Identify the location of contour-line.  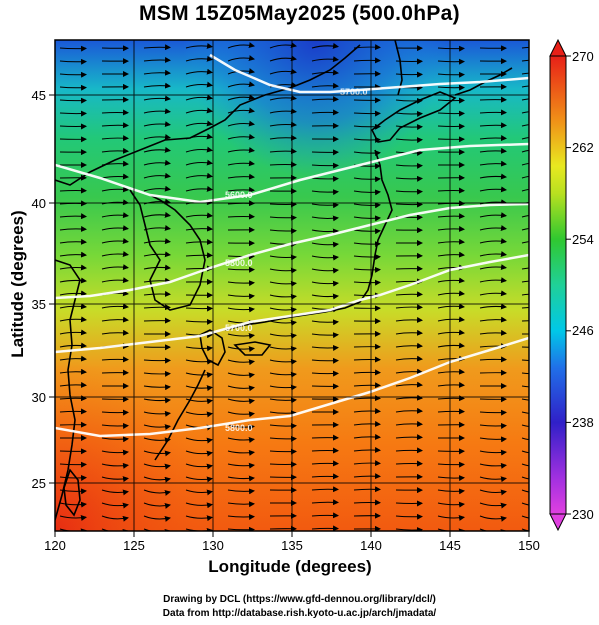
(369, 73).